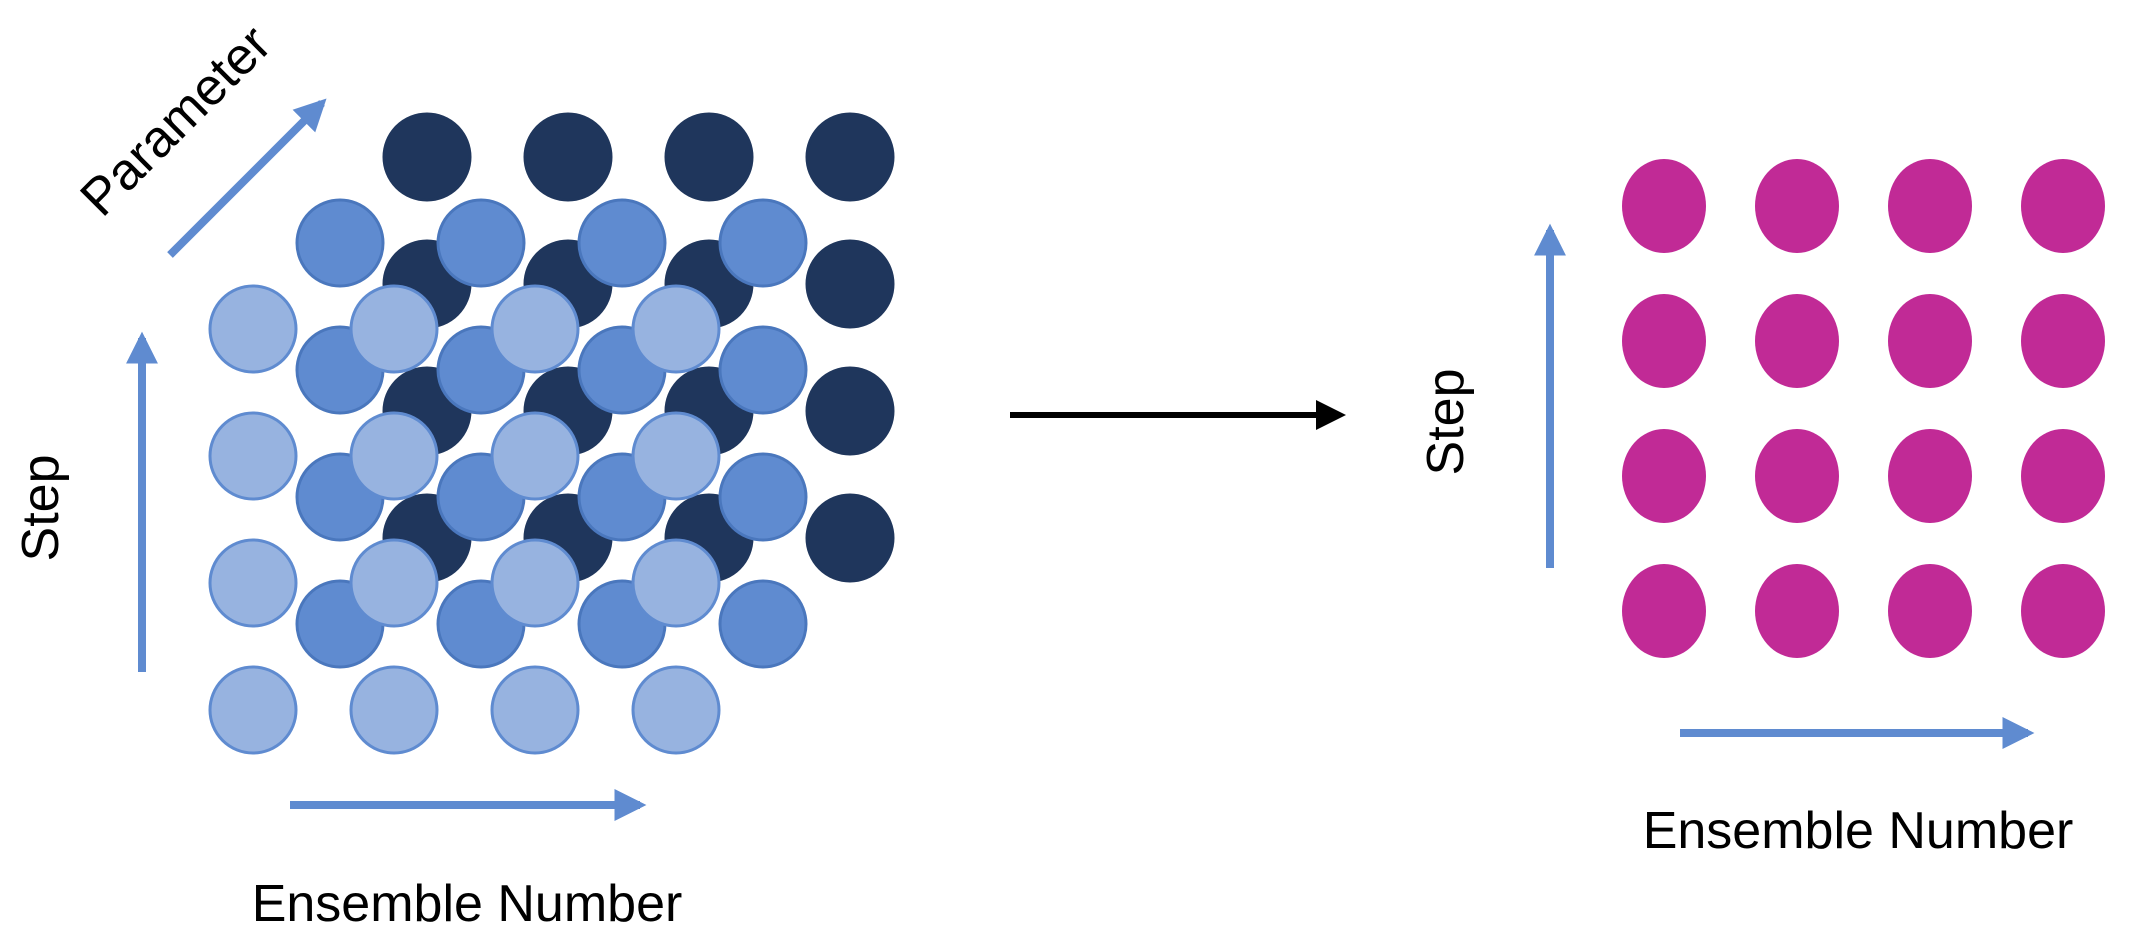 This screenshot has width=2141, height=936. What do you see at coordinates (1858, 831) in the screenshot?
I see `ensemble-axis-label-right: Ensemble Number` at bounding box center [1858, 831].